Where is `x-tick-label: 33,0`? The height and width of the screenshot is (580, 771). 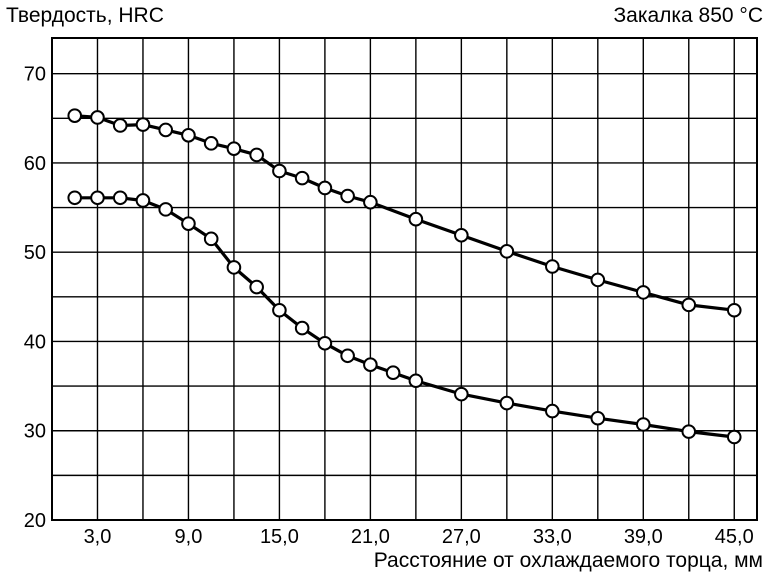
x-tick-label: 33,0 is located at coordinates (552, 537).